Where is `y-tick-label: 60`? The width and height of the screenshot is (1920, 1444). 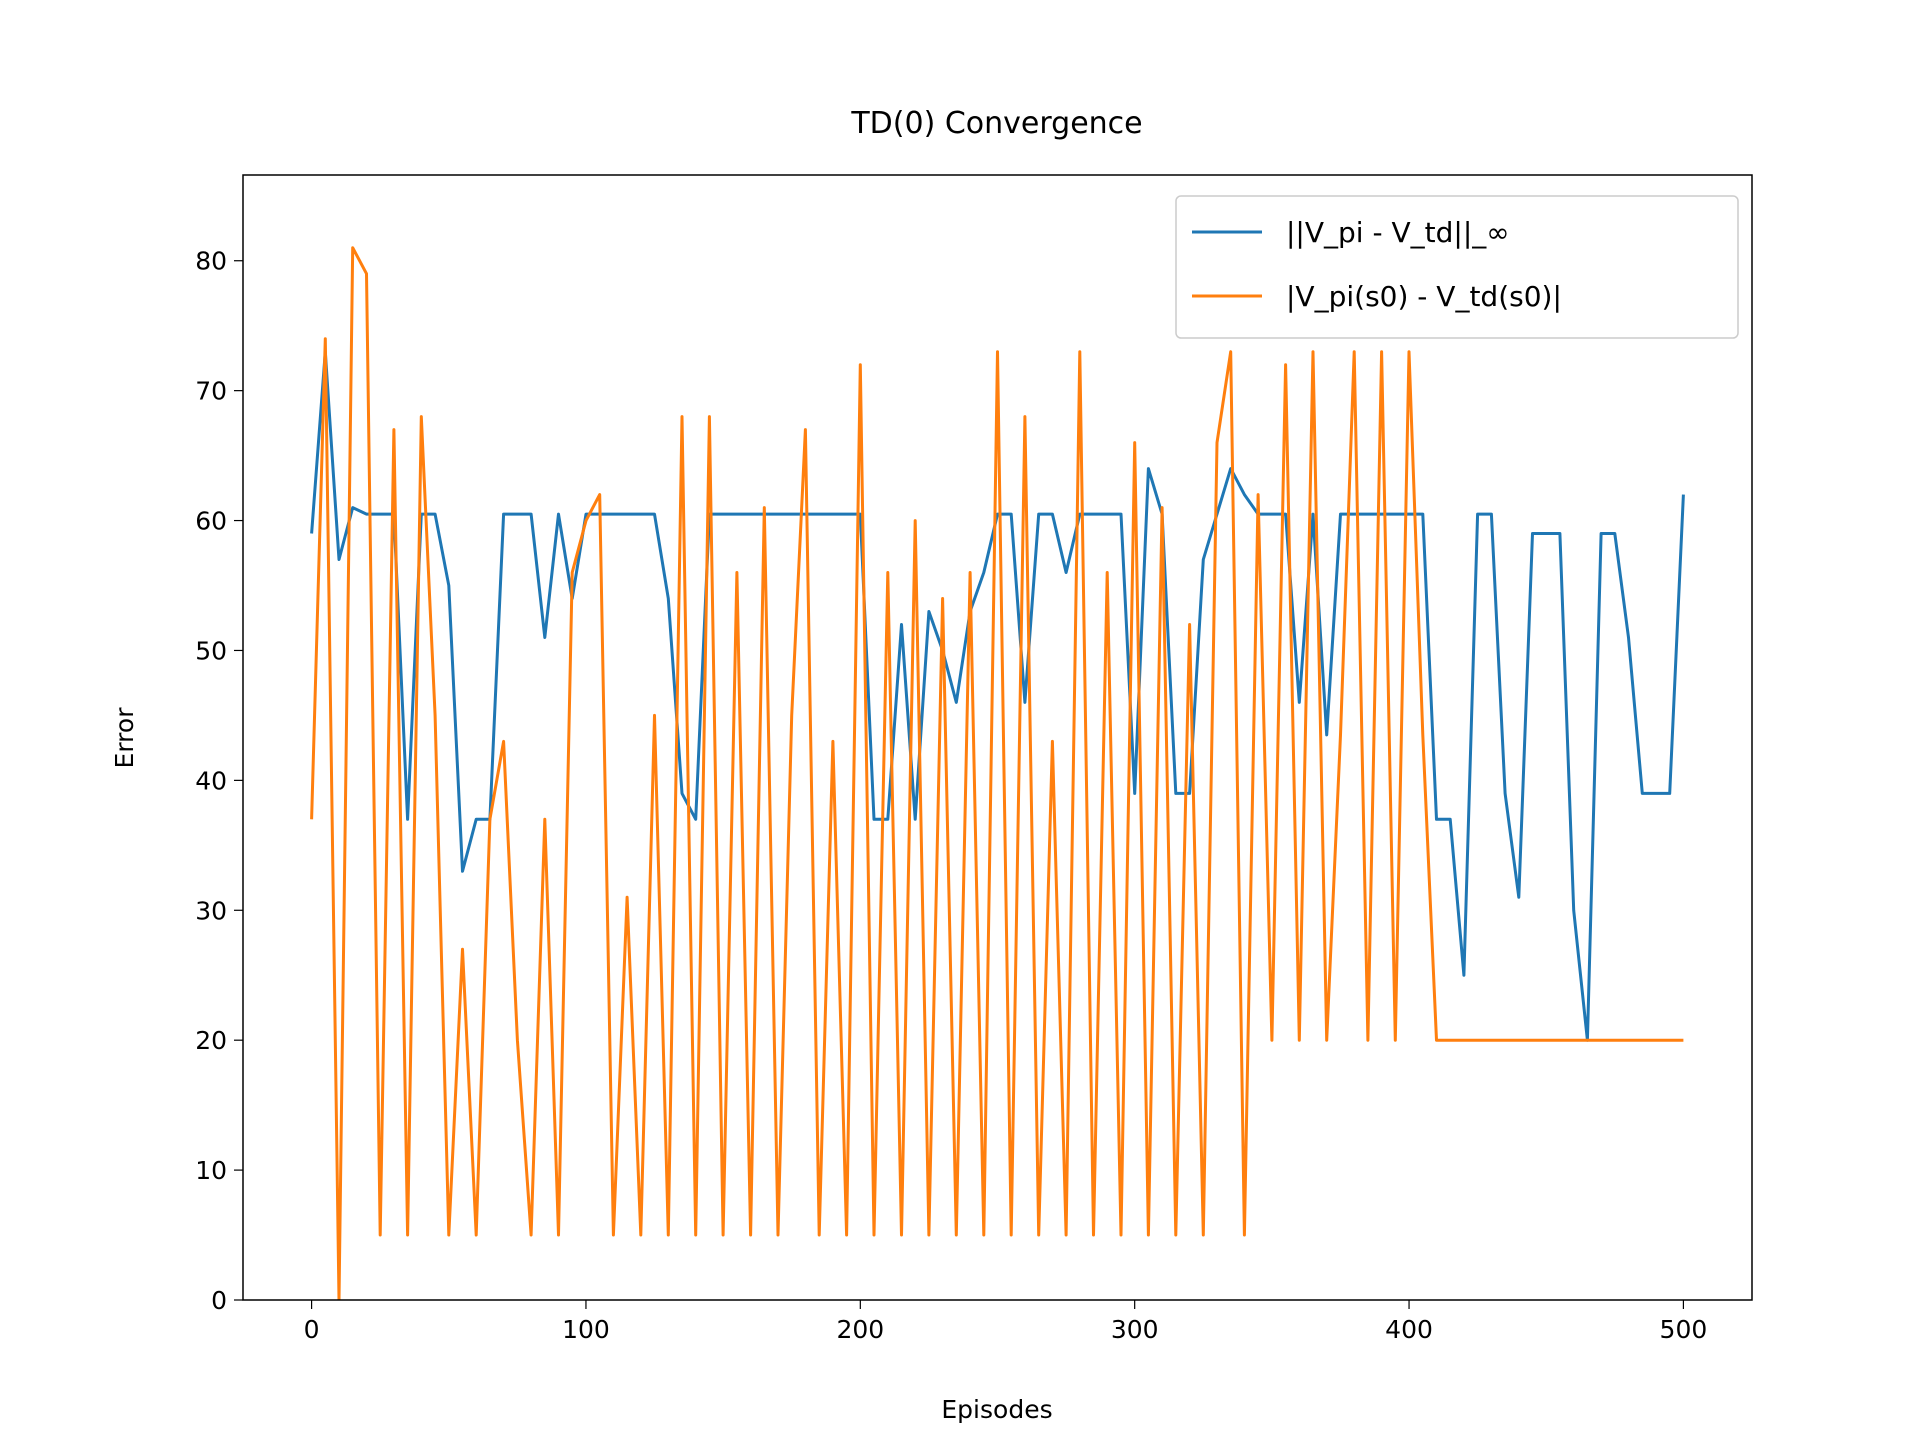 y-tick-label: 60 is located at coordinates (211, 521).